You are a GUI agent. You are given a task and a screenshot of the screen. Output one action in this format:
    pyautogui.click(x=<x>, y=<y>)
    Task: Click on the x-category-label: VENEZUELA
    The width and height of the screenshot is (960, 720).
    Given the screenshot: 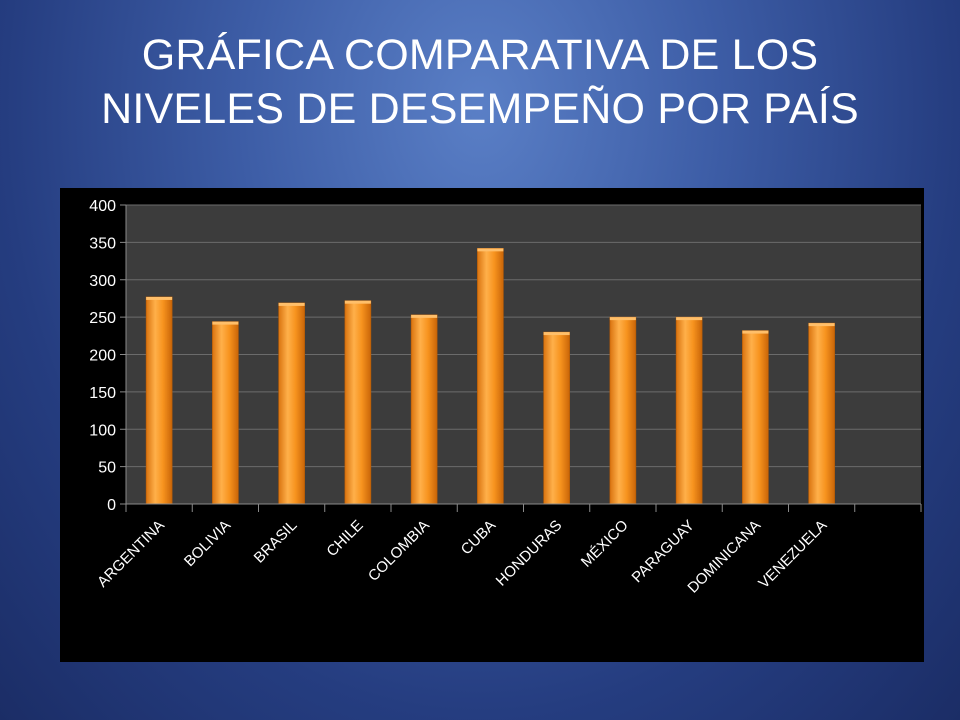 What is the action you would take?
    pyautogui.click(x=792, y=554)
    